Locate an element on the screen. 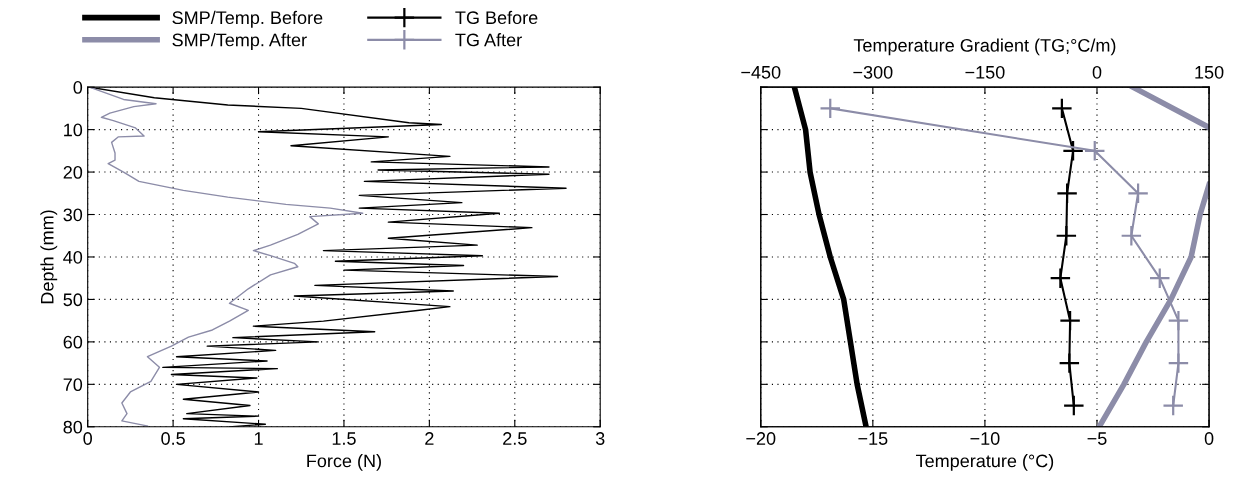  y-tick-label: 60 is located at coordinates (73, 342).